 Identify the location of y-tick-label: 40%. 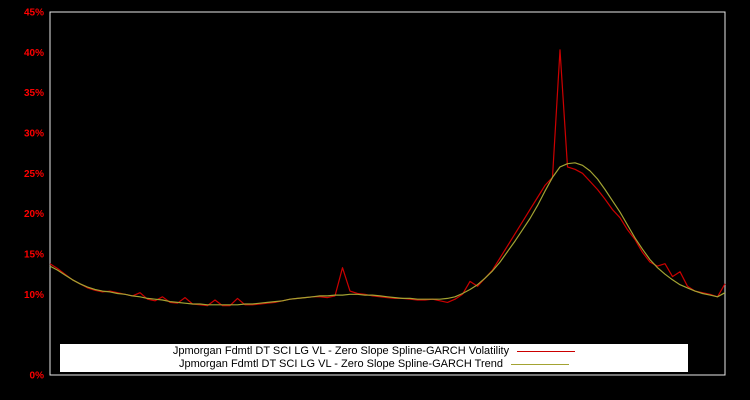
(34, 53).